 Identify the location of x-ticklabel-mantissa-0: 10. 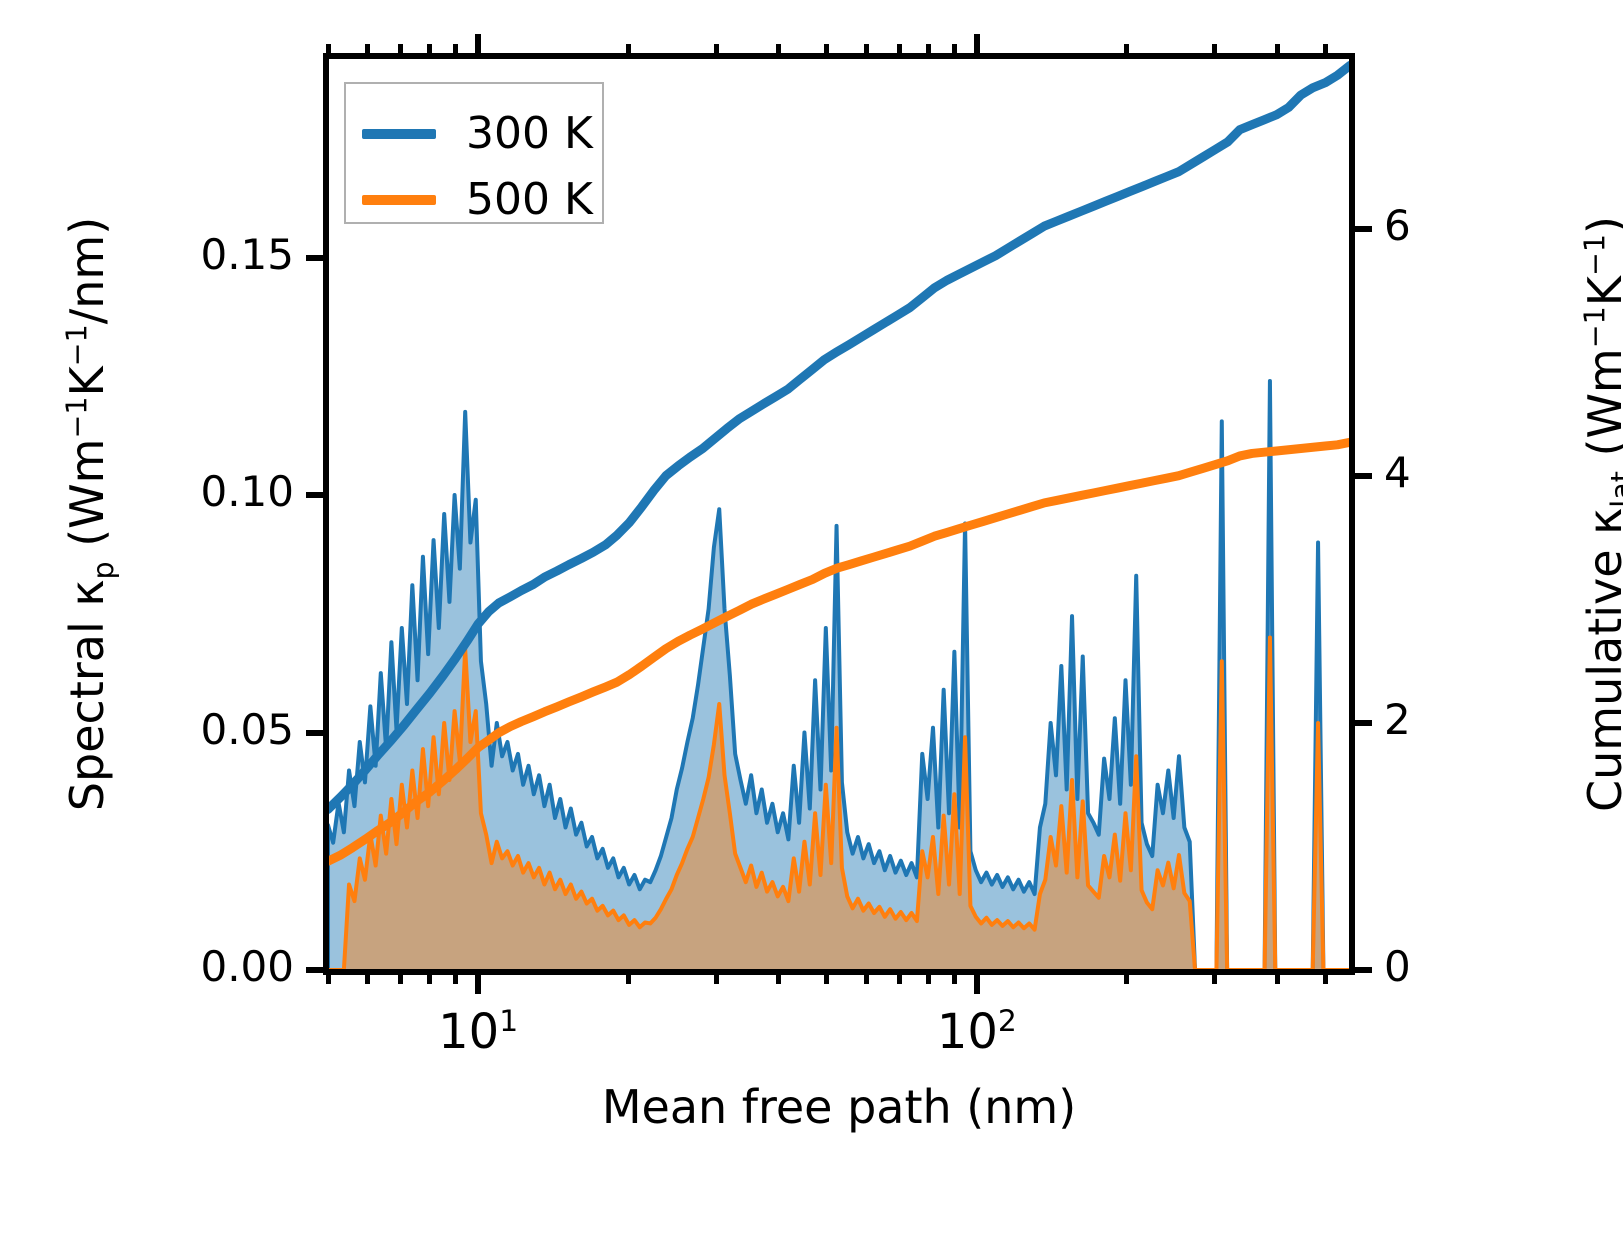
(469, 1032).